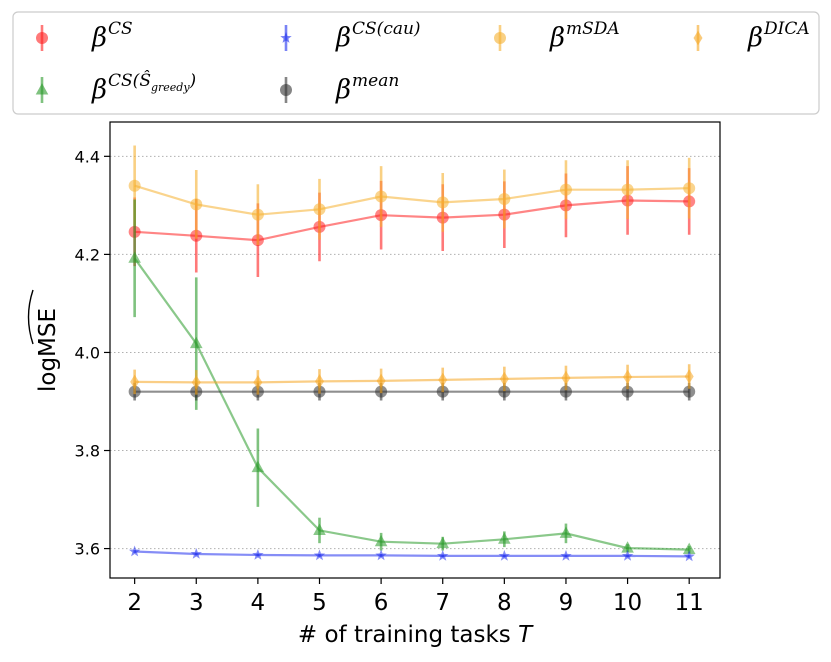 This screenshot has width=831, height=662. Describe the element at coordinates (143, 87) in the screenshot. I see `legend-label-CS(greedy): βCS(Ŝgreedy)` at that location.